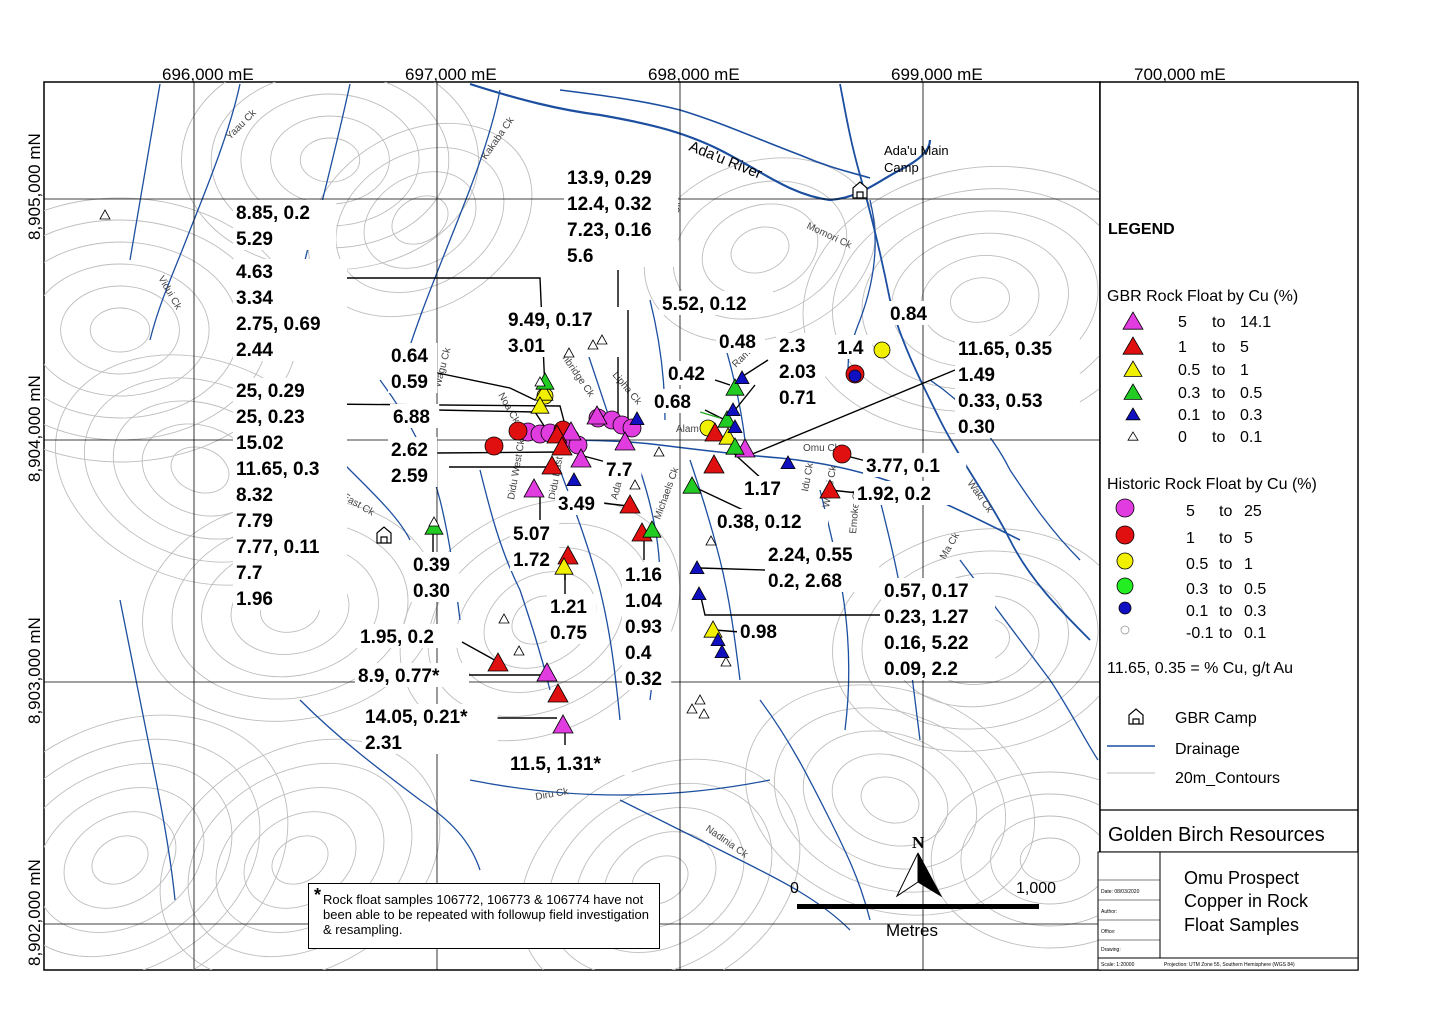  What do you see at coordinates (609, 204) in the screenshot?
I see `assay-label: 12.4, 0.32` at bounding box center [609, 204].